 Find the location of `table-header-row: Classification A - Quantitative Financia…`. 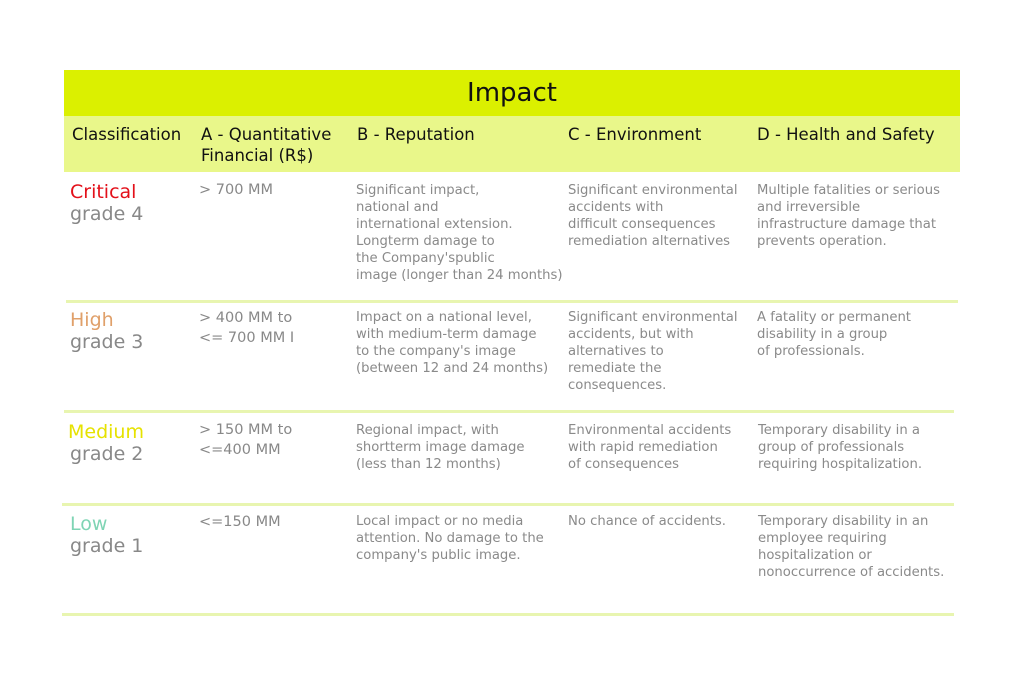

table-header-row: Classification A - Quantitative Financia… is located at coordinates (512, 144).